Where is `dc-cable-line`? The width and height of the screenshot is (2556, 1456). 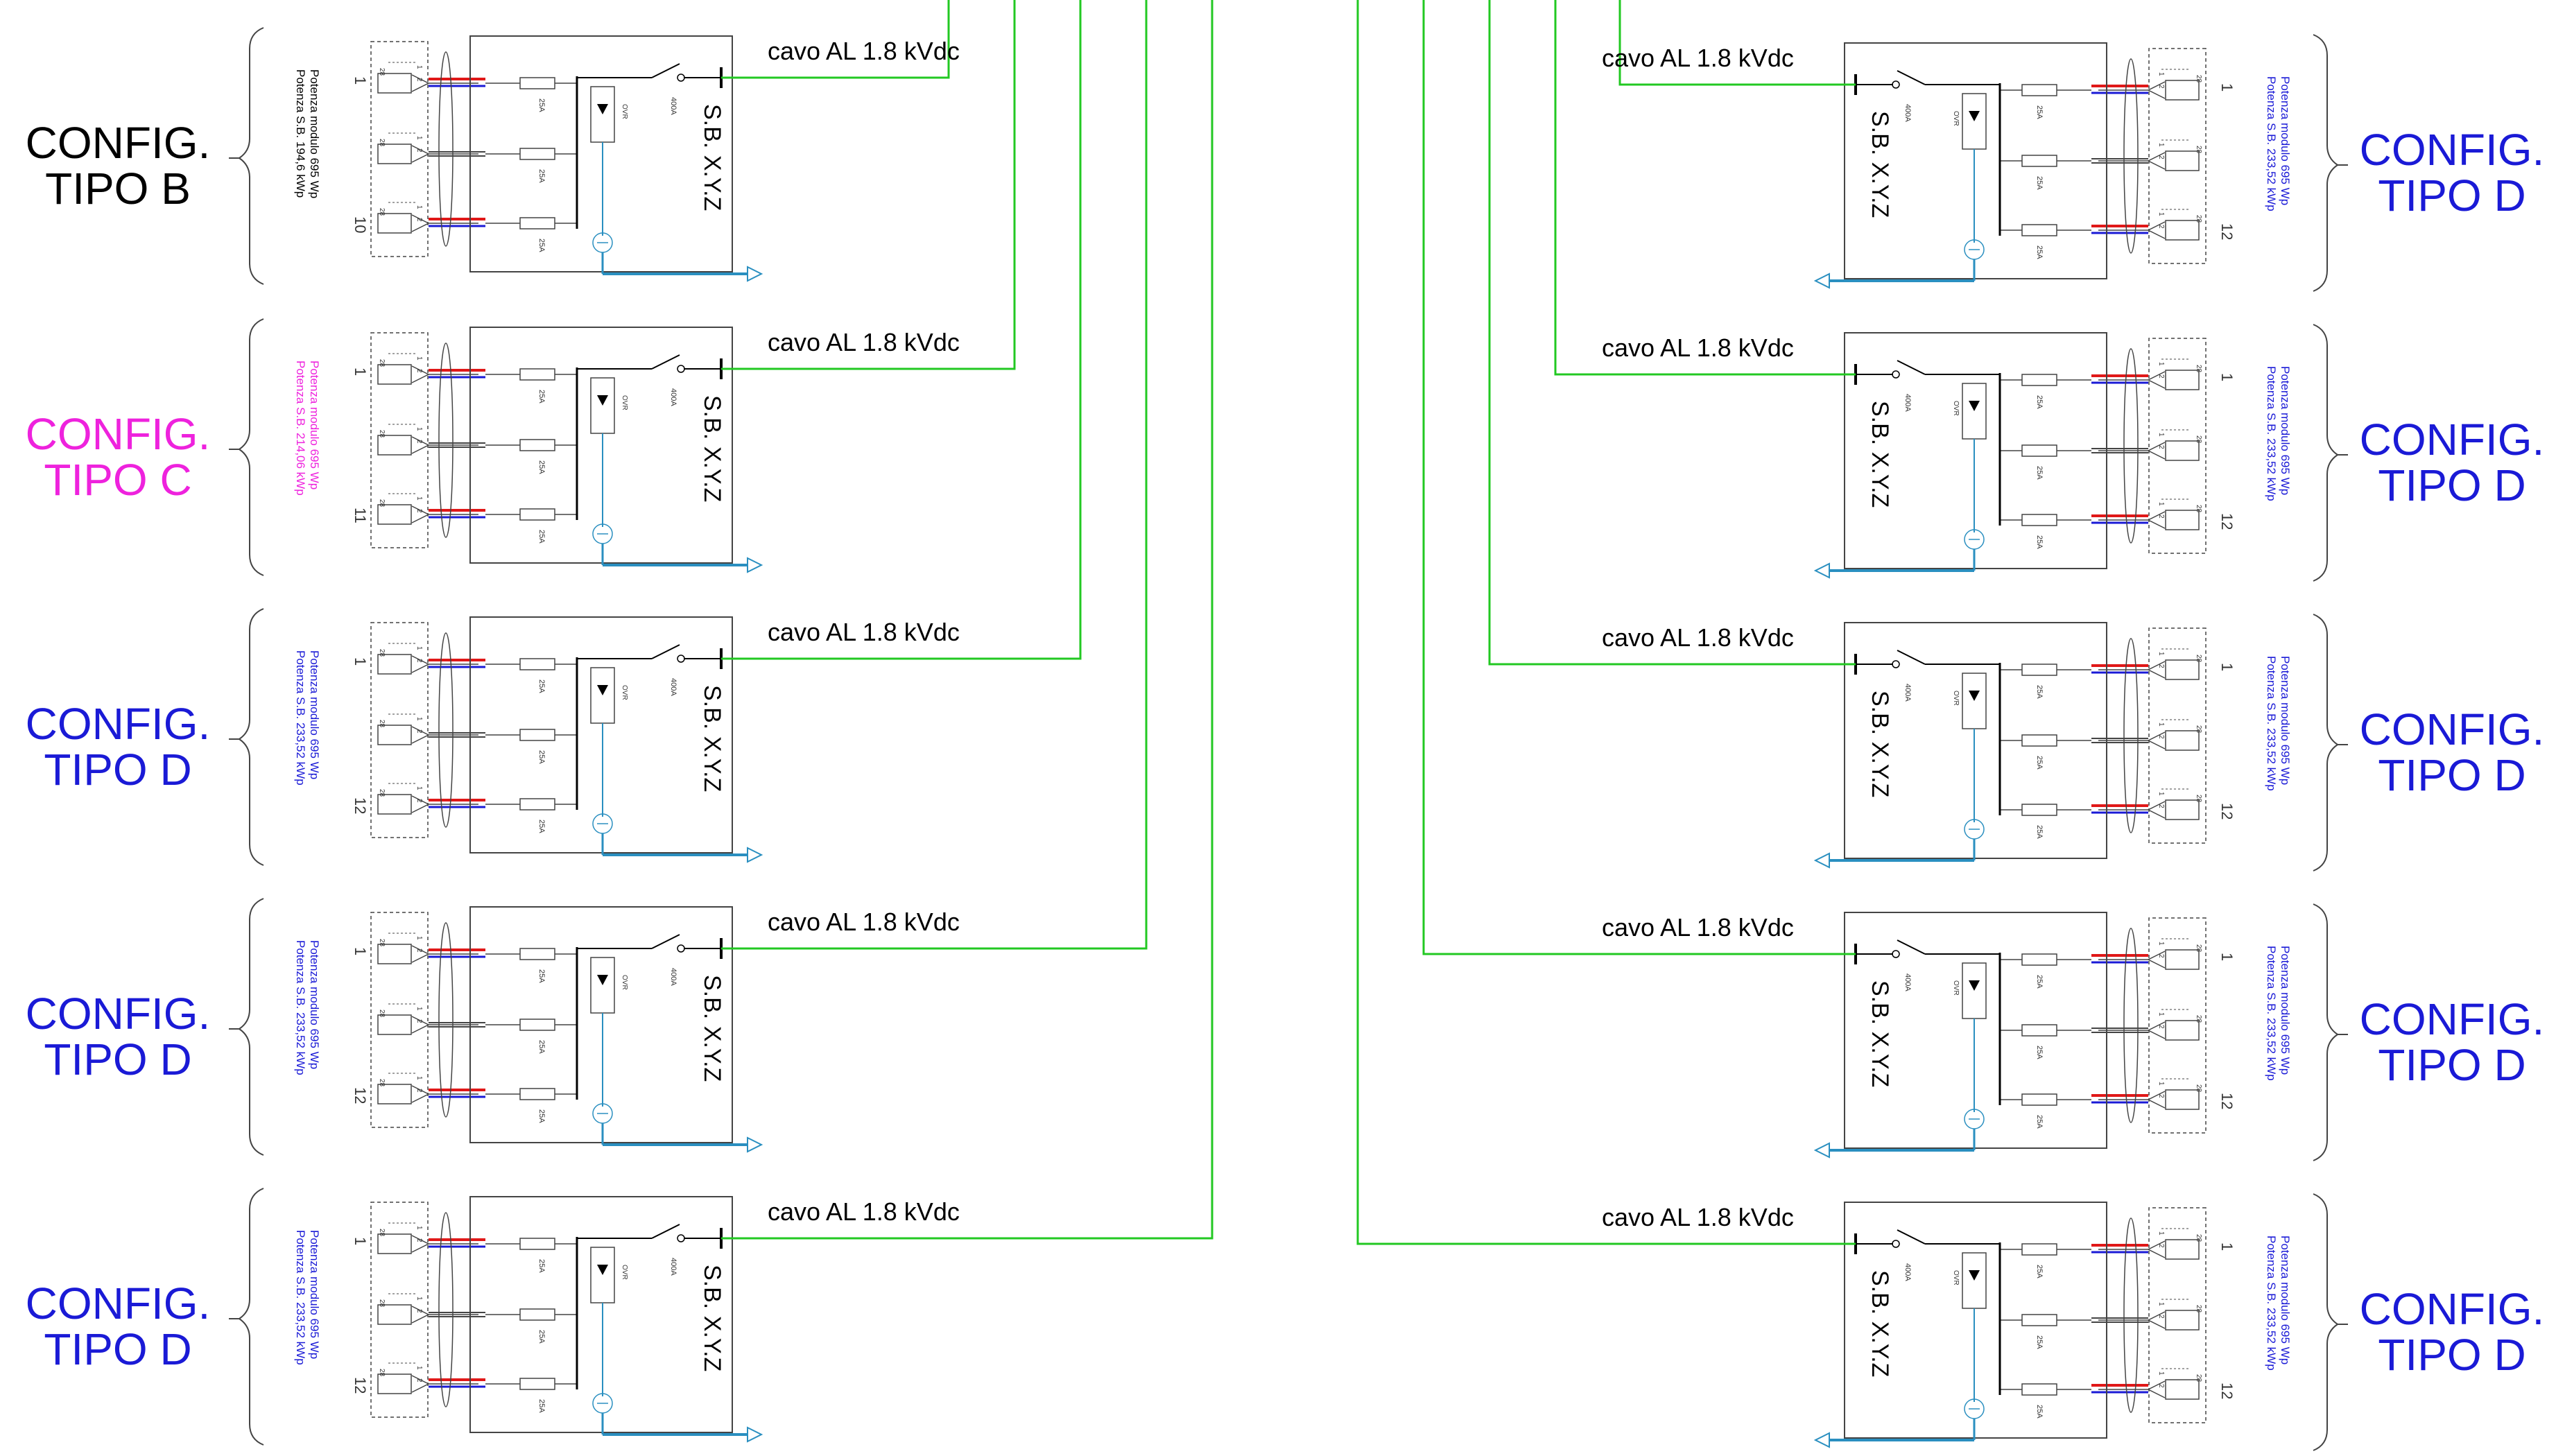 dc-cable-line is located at coordinates (1639, 478).